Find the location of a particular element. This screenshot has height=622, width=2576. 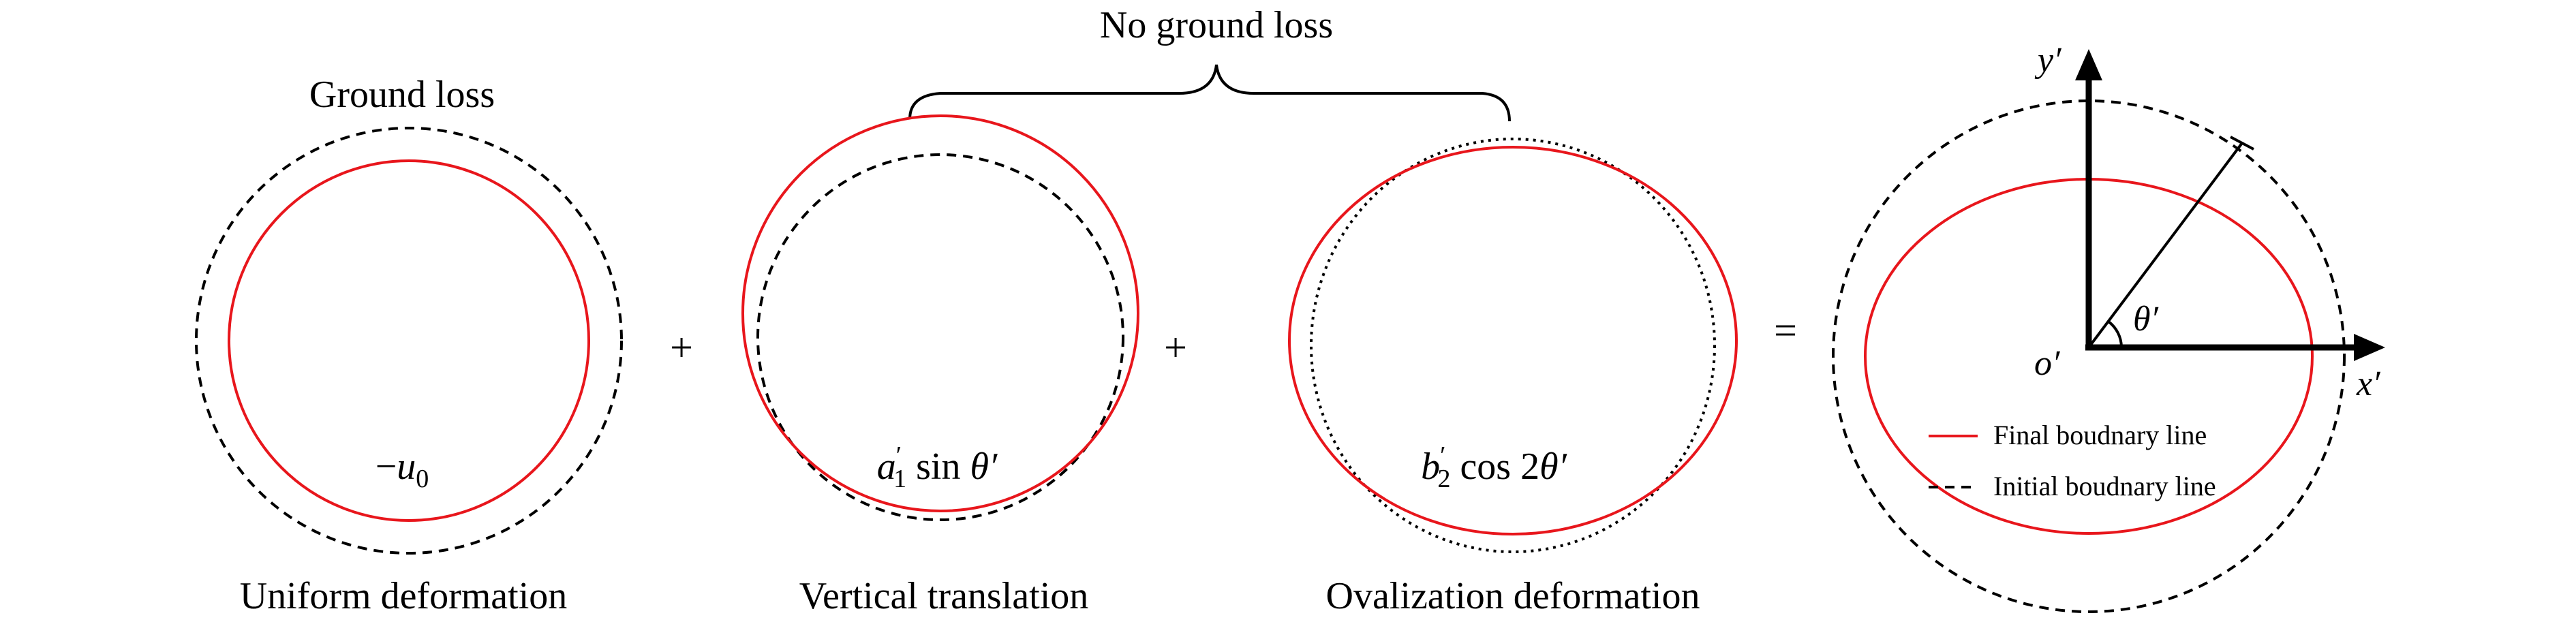

angle-arc is located at coordinates (2115, 334).